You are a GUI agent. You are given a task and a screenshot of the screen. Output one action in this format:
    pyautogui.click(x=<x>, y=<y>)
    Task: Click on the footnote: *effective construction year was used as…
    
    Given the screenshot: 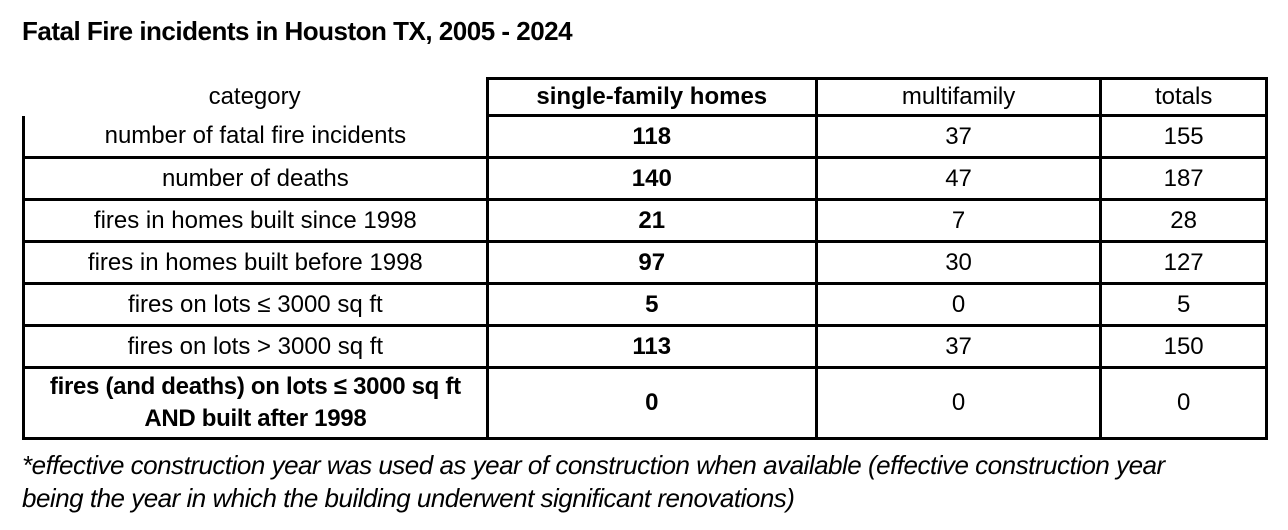 What is the action you would take?
    pyautogui.click(x=593, y=481)
    